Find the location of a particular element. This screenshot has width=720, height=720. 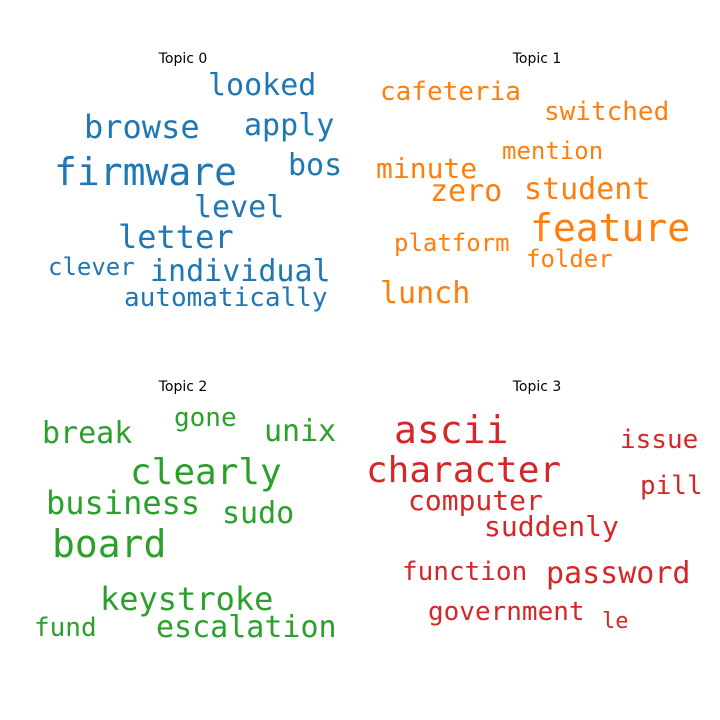

word: unix is located at coordinates (300, 431).